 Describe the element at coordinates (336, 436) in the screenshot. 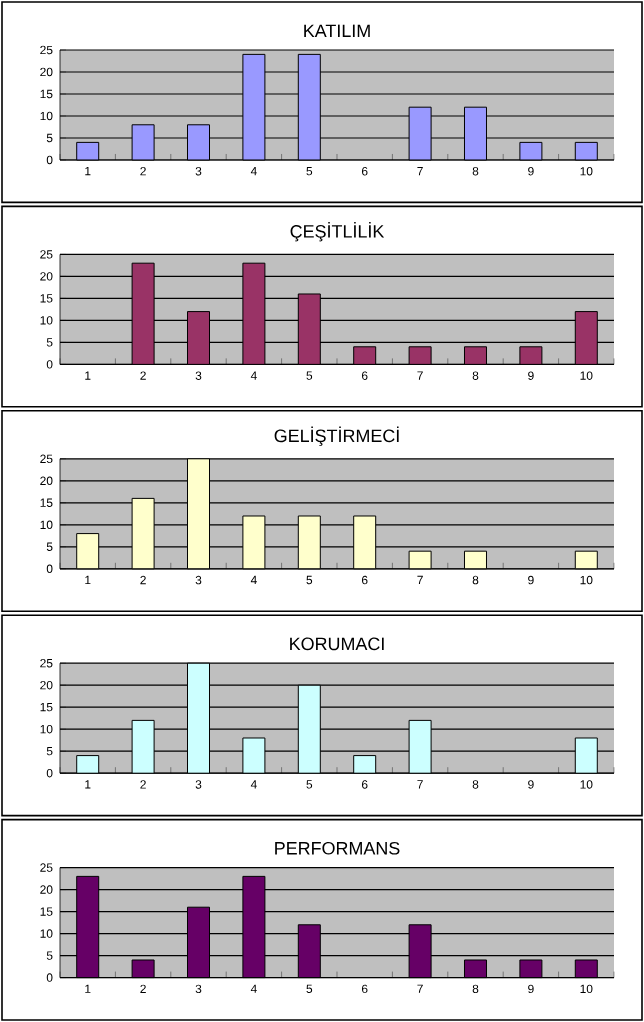

I see `chart-title: GELİŞTİRMECİ` at that location.